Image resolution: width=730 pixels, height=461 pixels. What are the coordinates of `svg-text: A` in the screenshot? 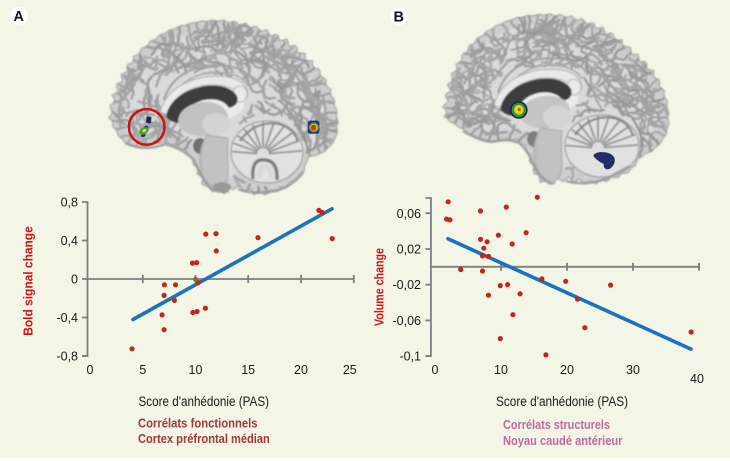 It's located at (18, 17).